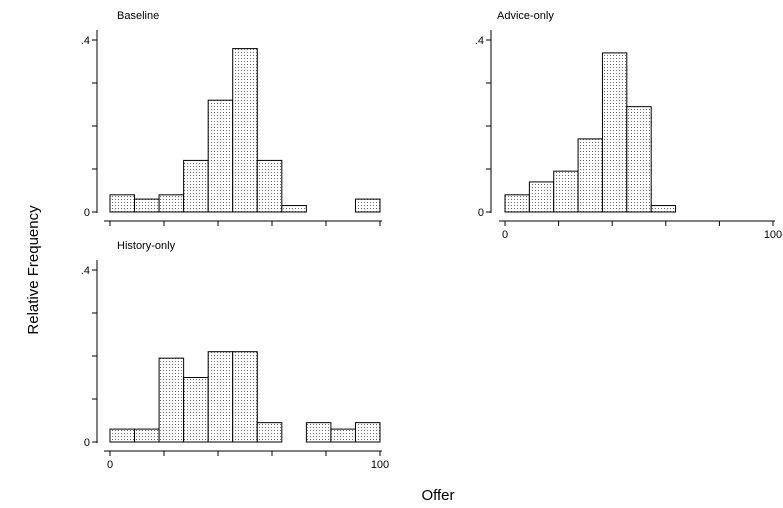 The height and width of the screenshot is (508, 783). Describe the element at coordinates (437, 495) in the screenshot. I see `x-axis-title: Offer` at that location.